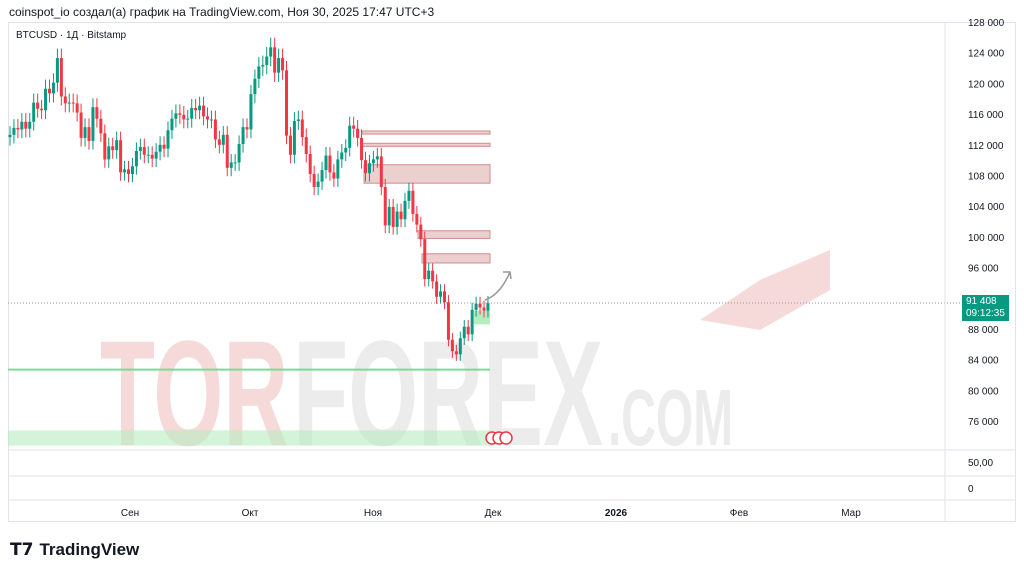 The image size is (1024, 574). What do you see at coordinates (250, 513) in the screenshot?
I see `time-tick: Окт` at bounding box center [250, 513].